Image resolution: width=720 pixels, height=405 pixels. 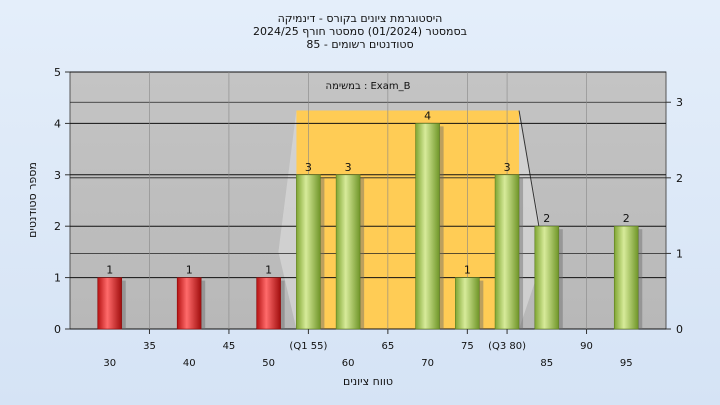 What do you see at coordinates (360, 18) in the screenshot?
I see `chart-title-line-1: היסטוגרמת ציונים בקורס - דינמיקה` at bounding box center [360, 18].